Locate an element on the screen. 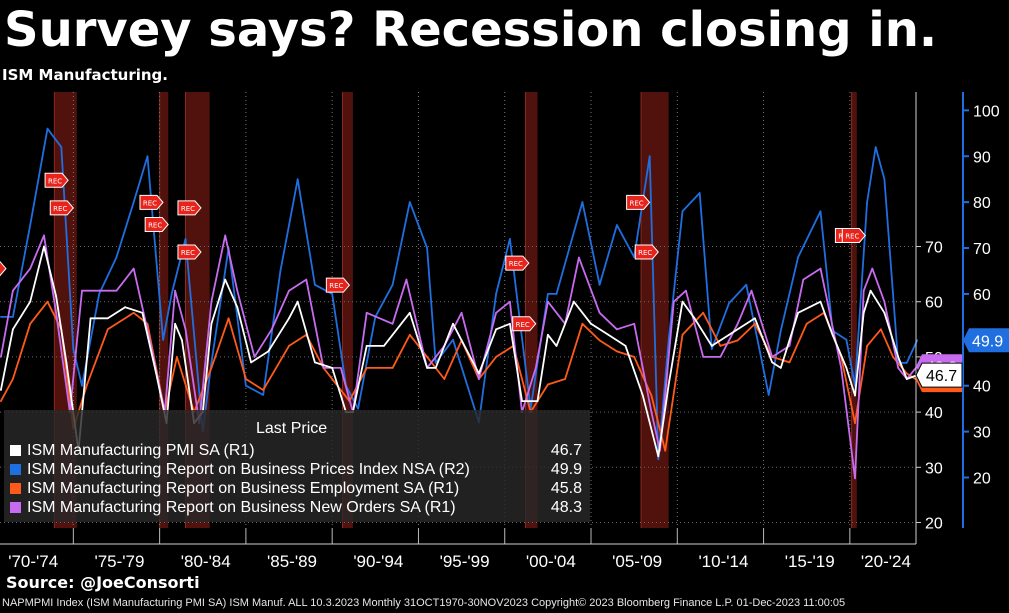  last-value-badge is located at coordinates (939, 375).